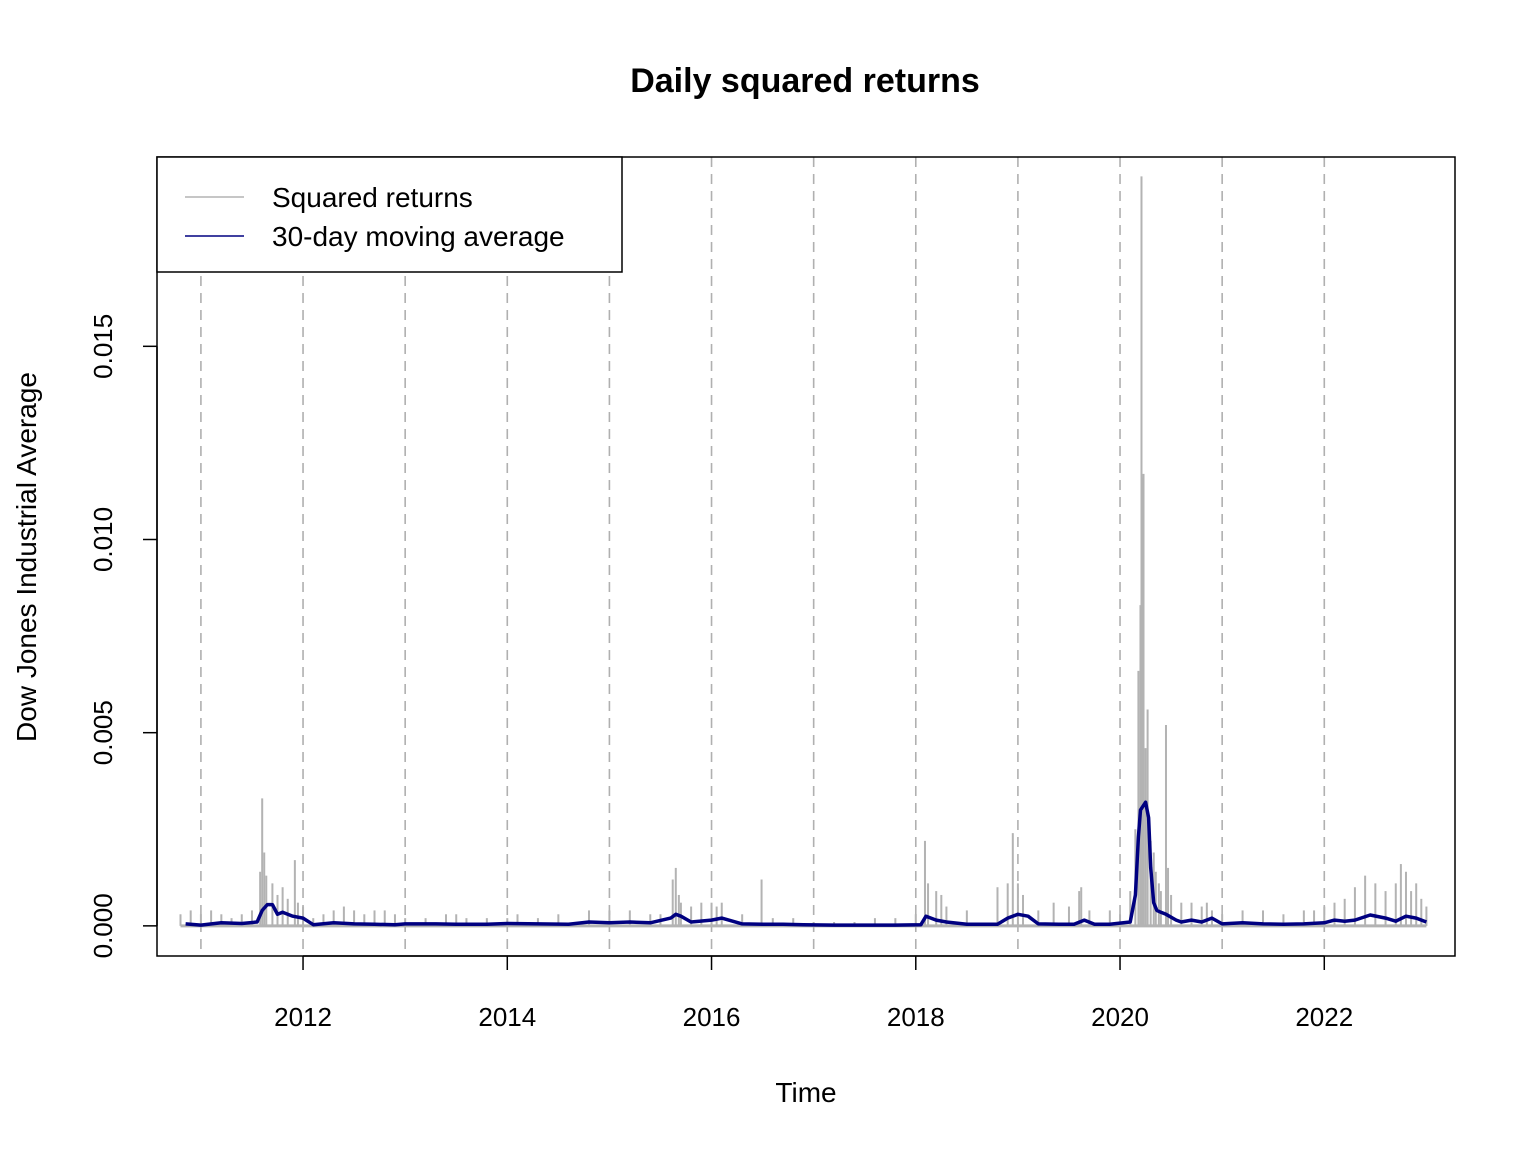 The image size is (1536, 1157). What do you see at coordinates (103, 925) in the screenshot?
I see `y-tick-label: 0.000` at bounding box center [103, 925].